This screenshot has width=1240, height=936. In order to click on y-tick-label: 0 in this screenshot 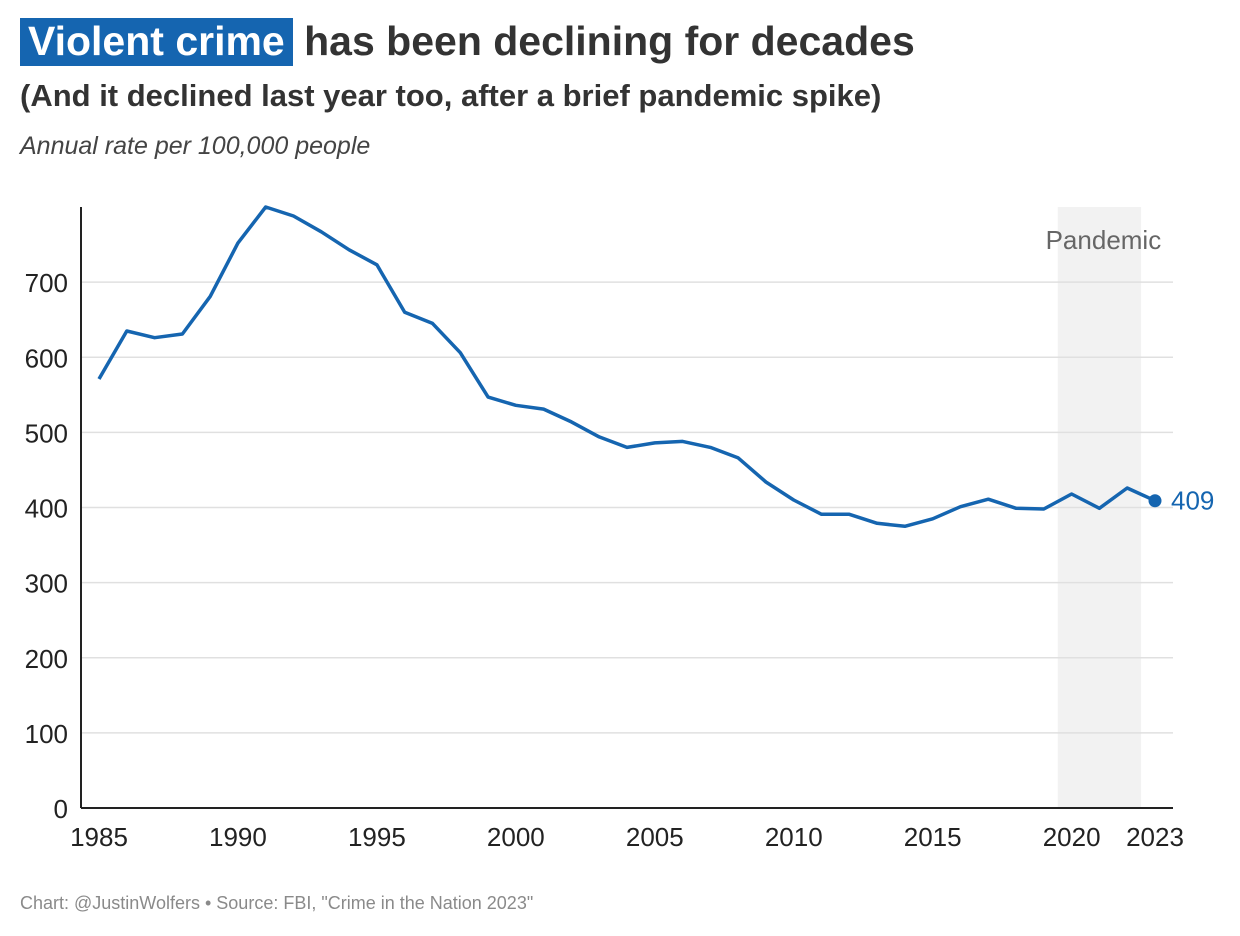, I will do `click(61, 809)`.